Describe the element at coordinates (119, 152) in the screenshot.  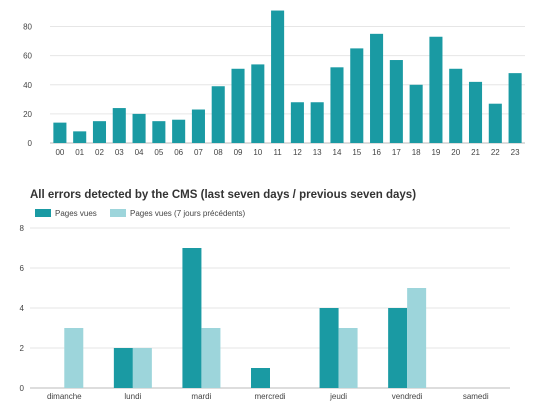
I see `x-tick-label: 03` at that location.